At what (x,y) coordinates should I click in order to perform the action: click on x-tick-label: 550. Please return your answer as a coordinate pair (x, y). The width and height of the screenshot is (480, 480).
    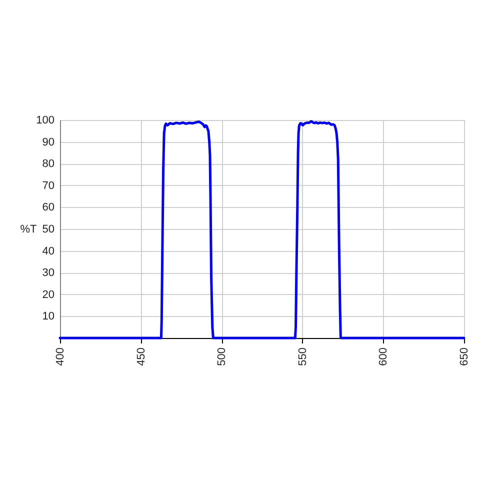
    Looking at the image, I should click on (302, 357).